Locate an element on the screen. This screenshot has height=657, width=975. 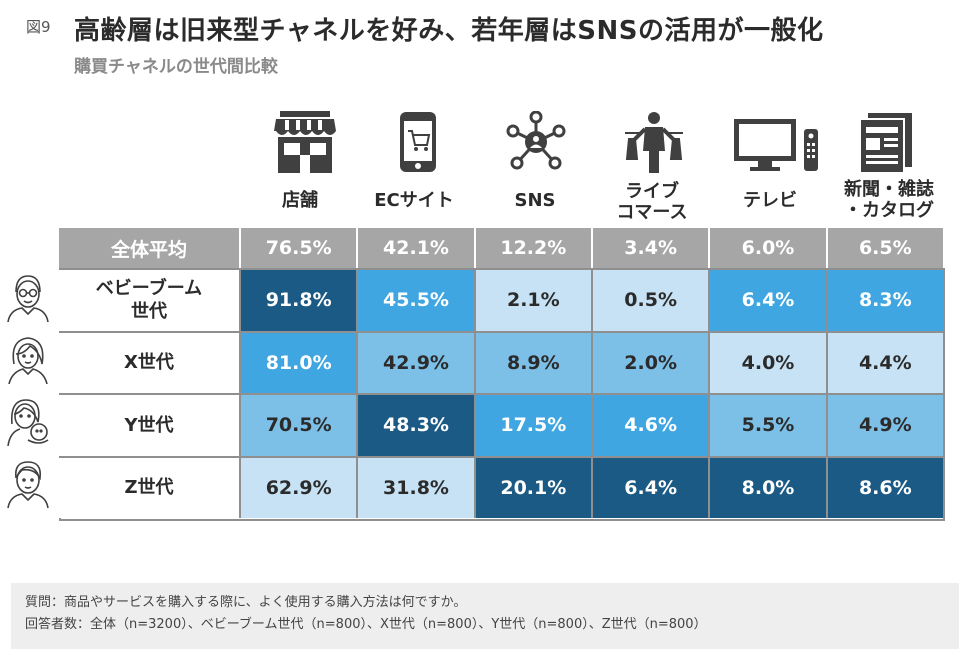
value-cell: 8.6% is located at coordinates (886, 486).